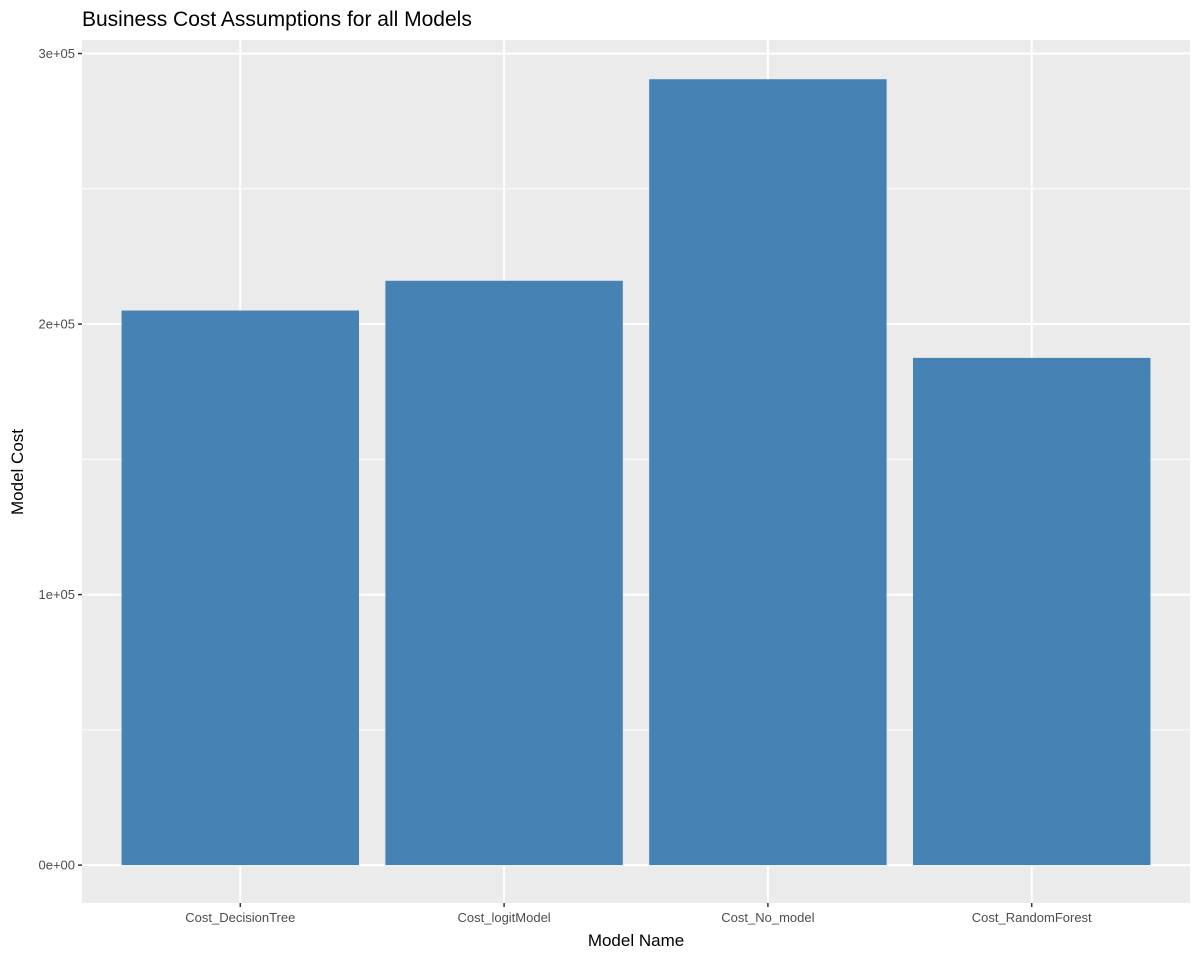 This screenshot has height=960, width=1200. I want to click on y-axis-title: Model Cost, so click(17, 472).